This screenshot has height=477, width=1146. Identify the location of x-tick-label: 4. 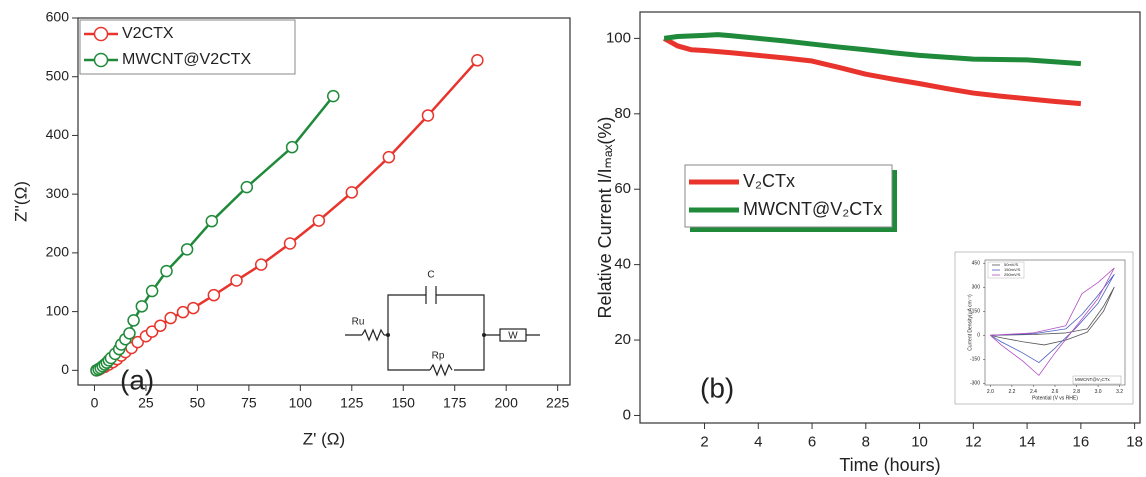
(758, 441).